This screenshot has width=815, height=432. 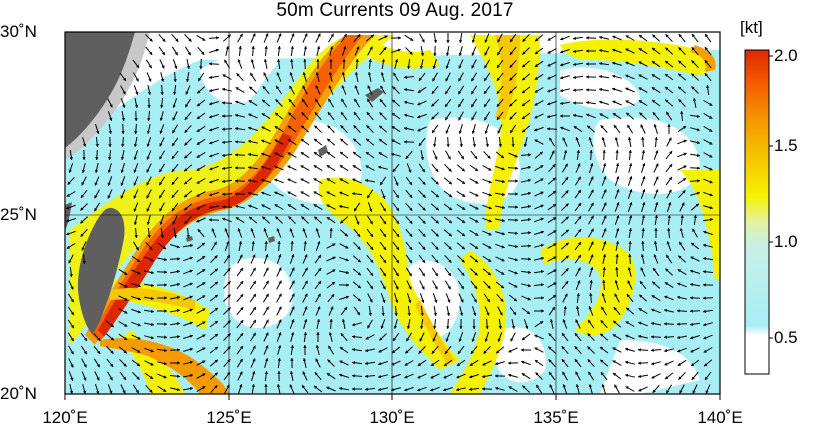 I want to click on lon-label-125e: 125˚E, so click(x=229, y=417).